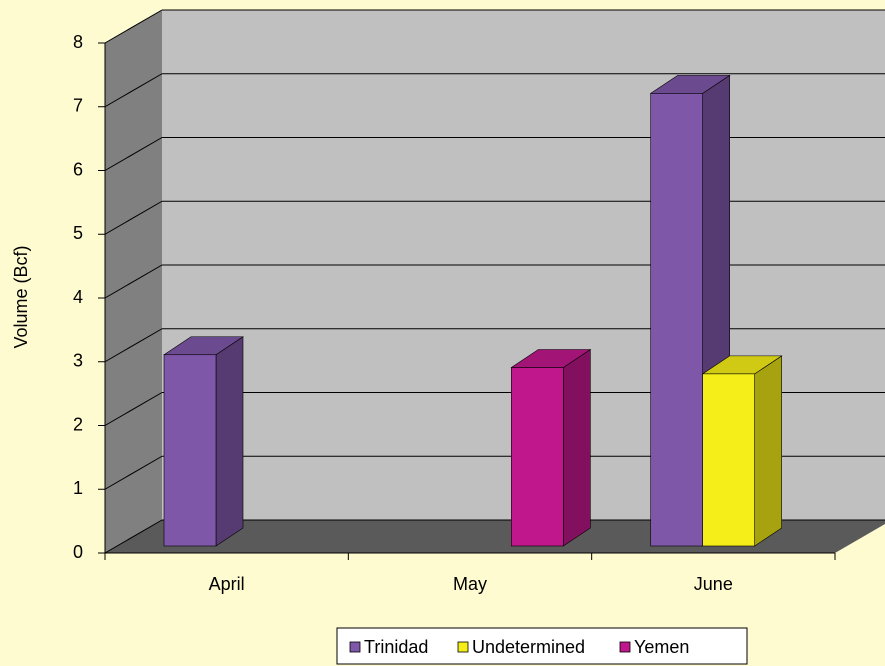  I want to click on y-tick-label: 5, so click(78, 233).